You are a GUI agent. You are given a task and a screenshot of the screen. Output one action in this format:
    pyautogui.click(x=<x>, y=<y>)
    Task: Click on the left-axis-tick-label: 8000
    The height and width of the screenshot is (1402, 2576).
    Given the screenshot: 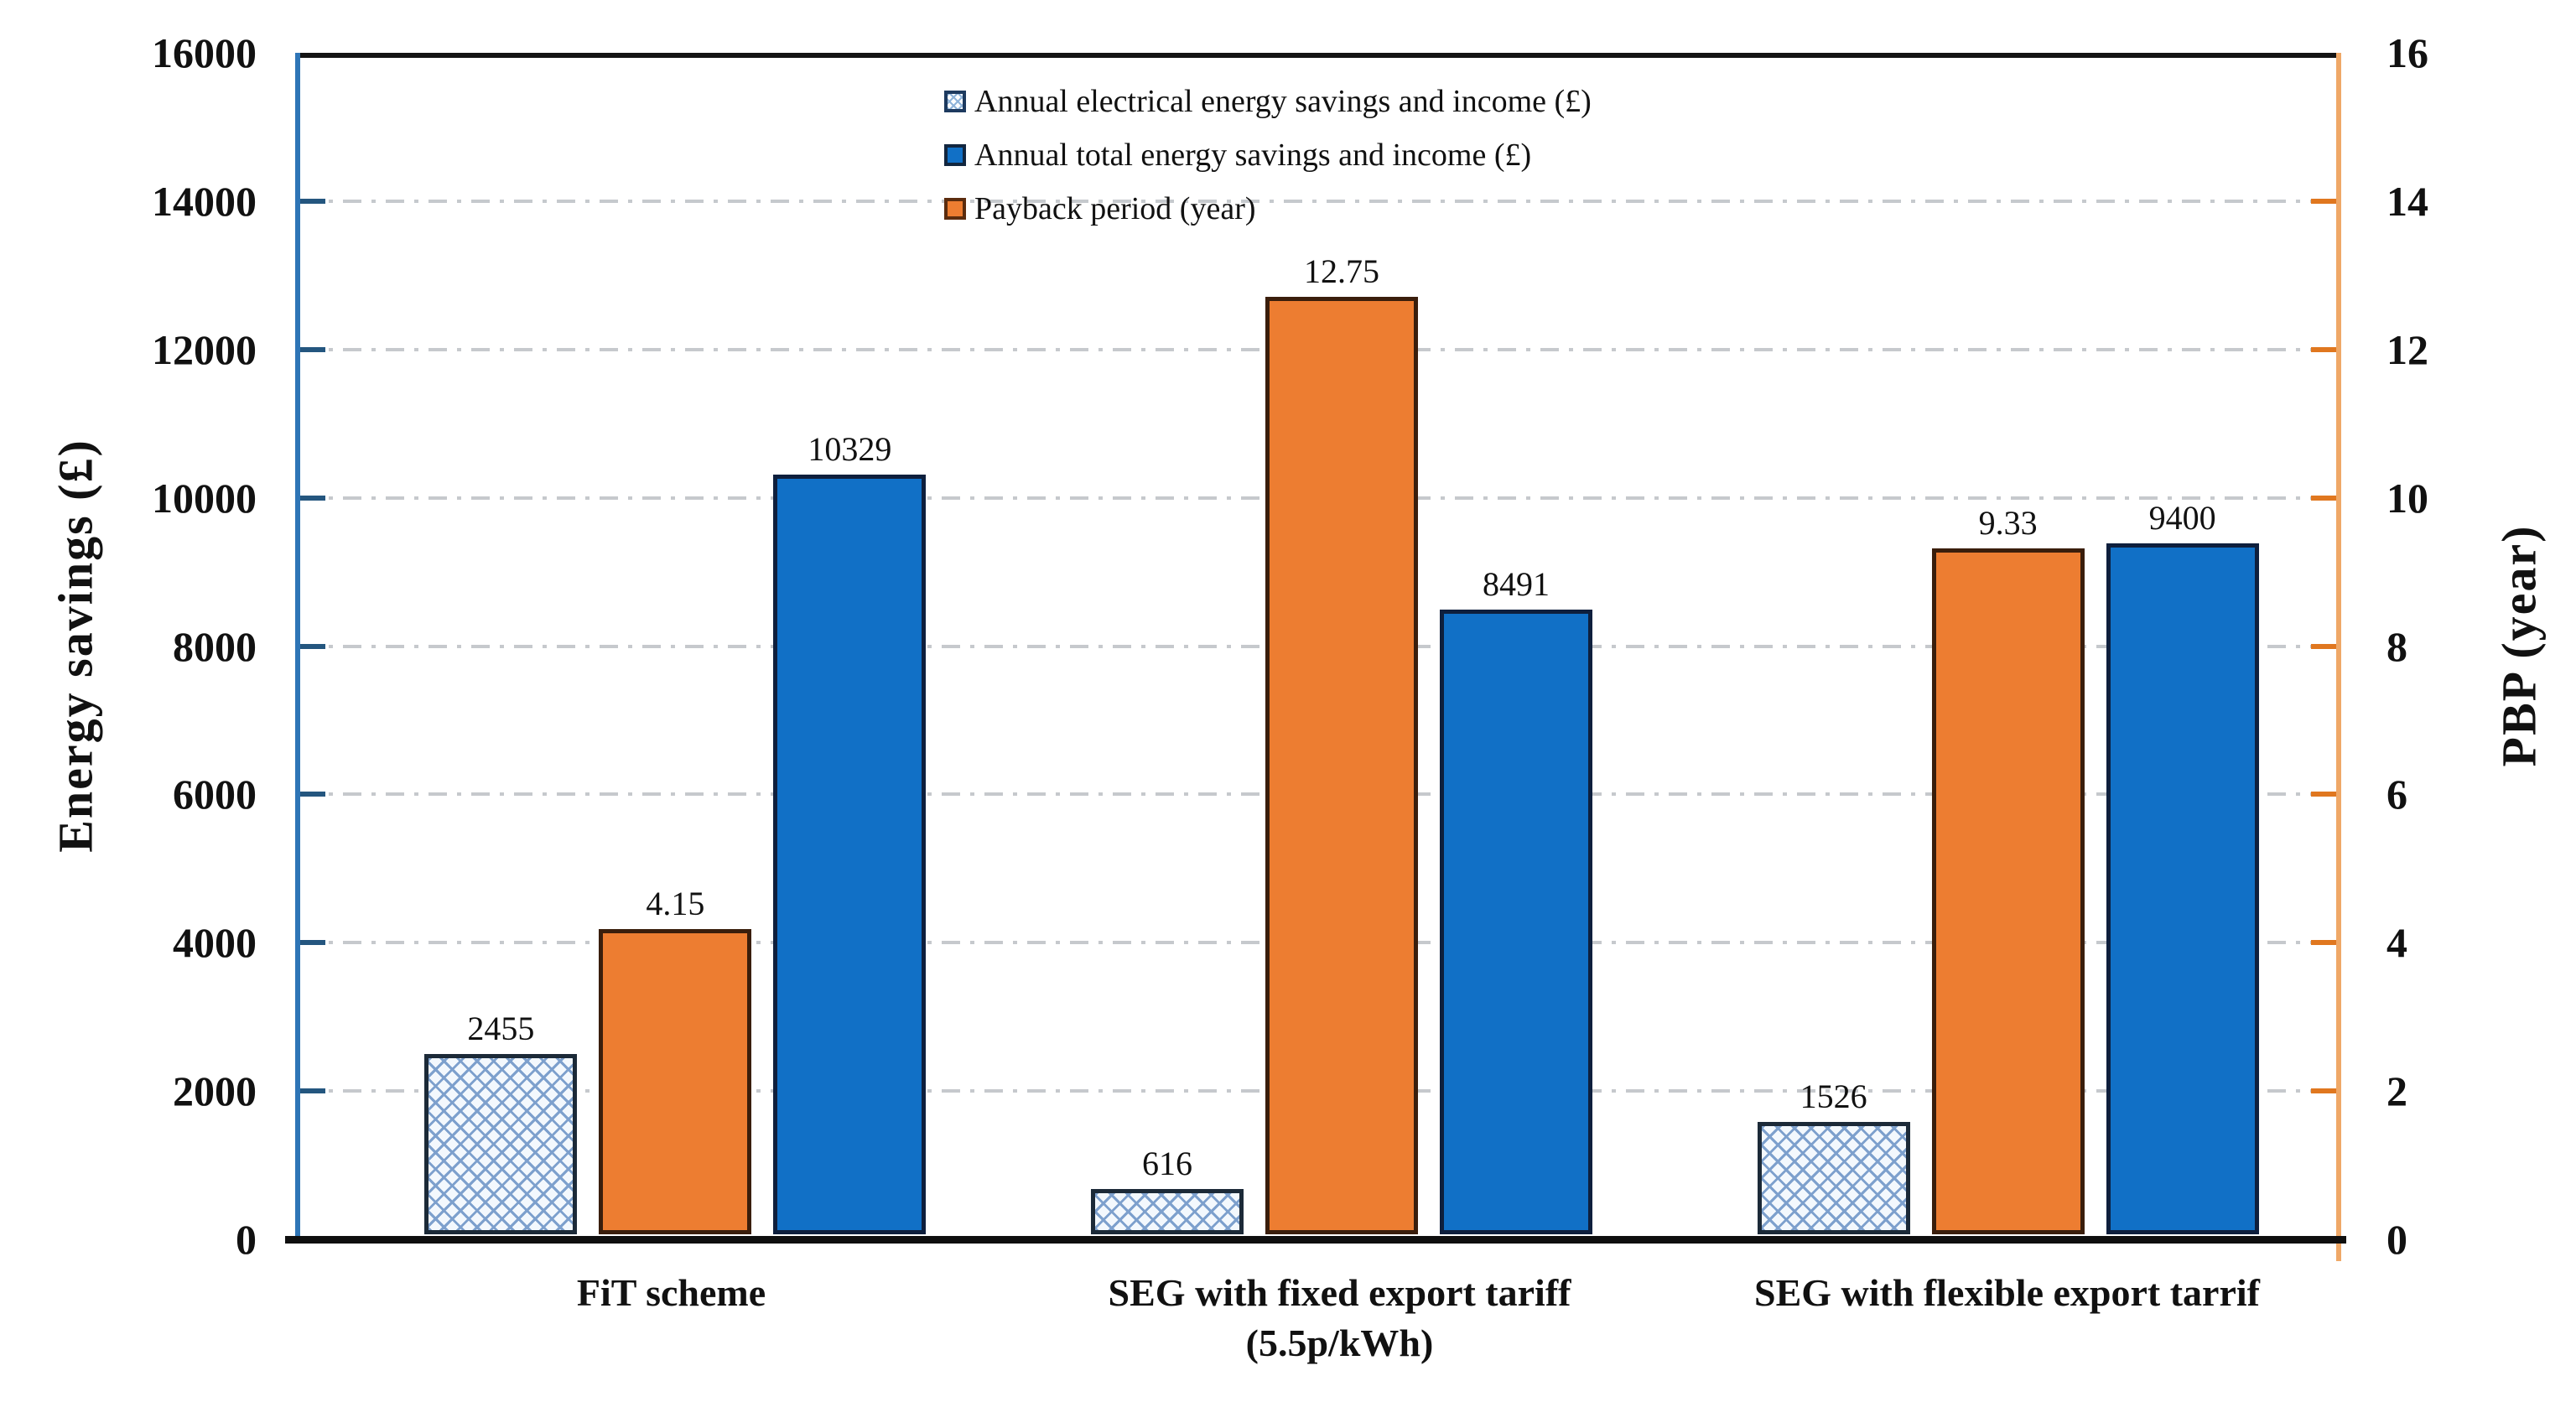 What is the action you would take?
    pyautogui.click(x=215, y=646)
    